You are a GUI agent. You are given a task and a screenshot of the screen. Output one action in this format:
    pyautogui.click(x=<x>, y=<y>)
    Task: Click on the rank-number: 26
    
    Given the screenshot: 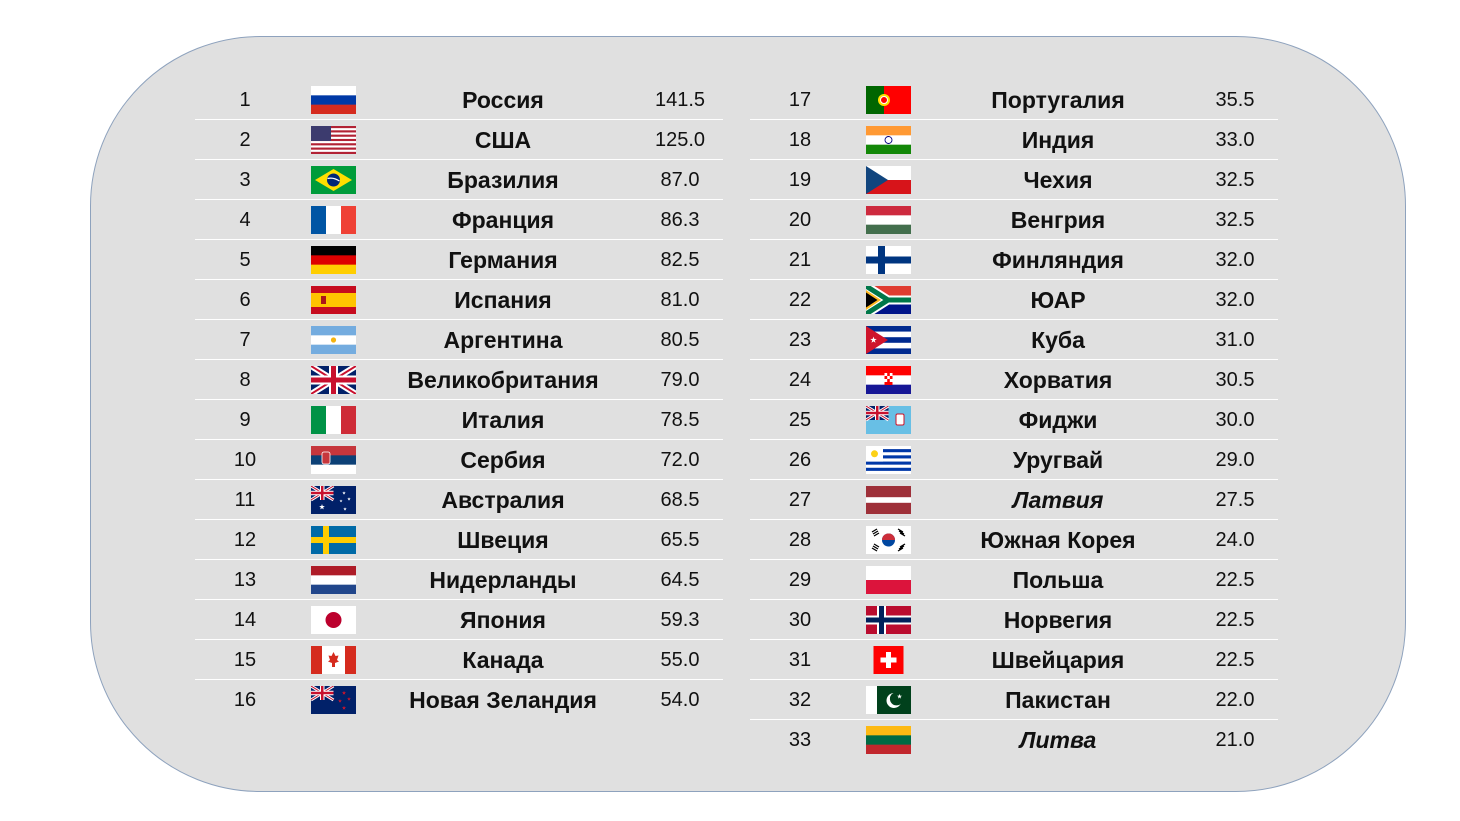 What is the action you would take?
    pyautogui.click(x=800, y=460)
    